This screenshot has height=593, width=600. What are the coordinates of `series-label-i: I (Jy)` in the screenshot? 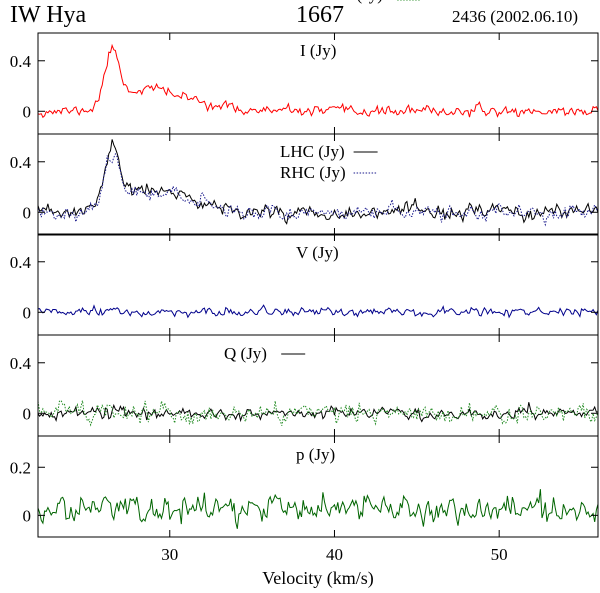 It's located at (318, 50).